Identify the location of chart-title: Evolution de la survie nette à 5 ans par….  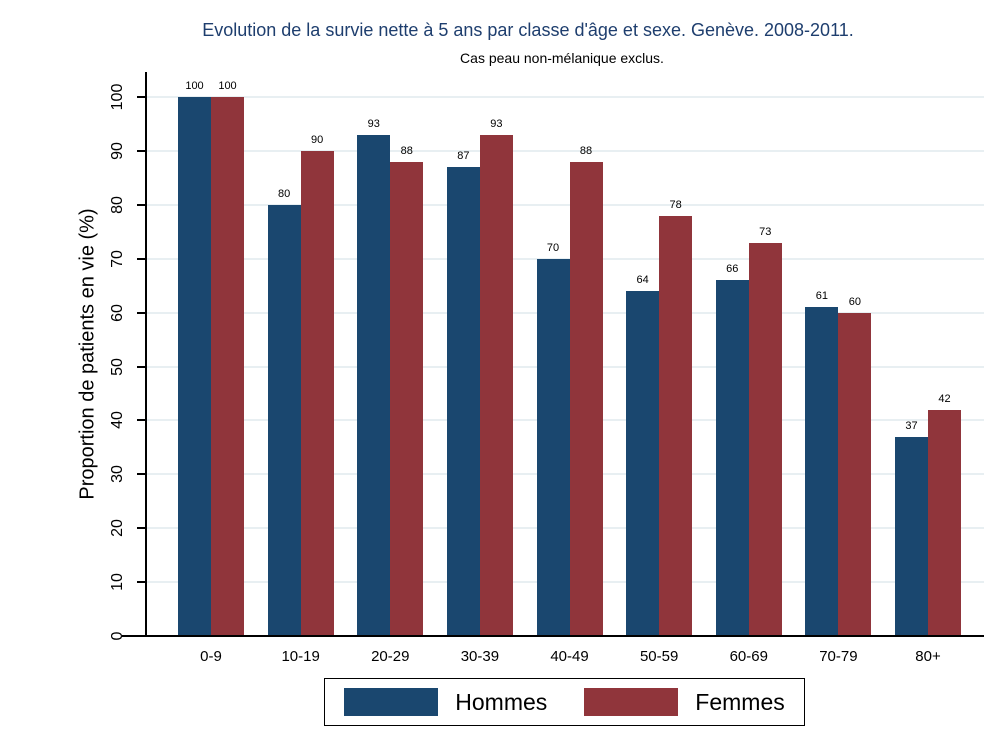
(528, 30).